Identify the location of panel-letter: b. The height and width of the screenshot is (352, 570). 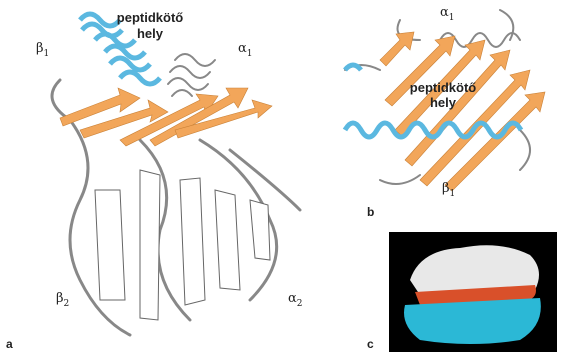
(370, 212).